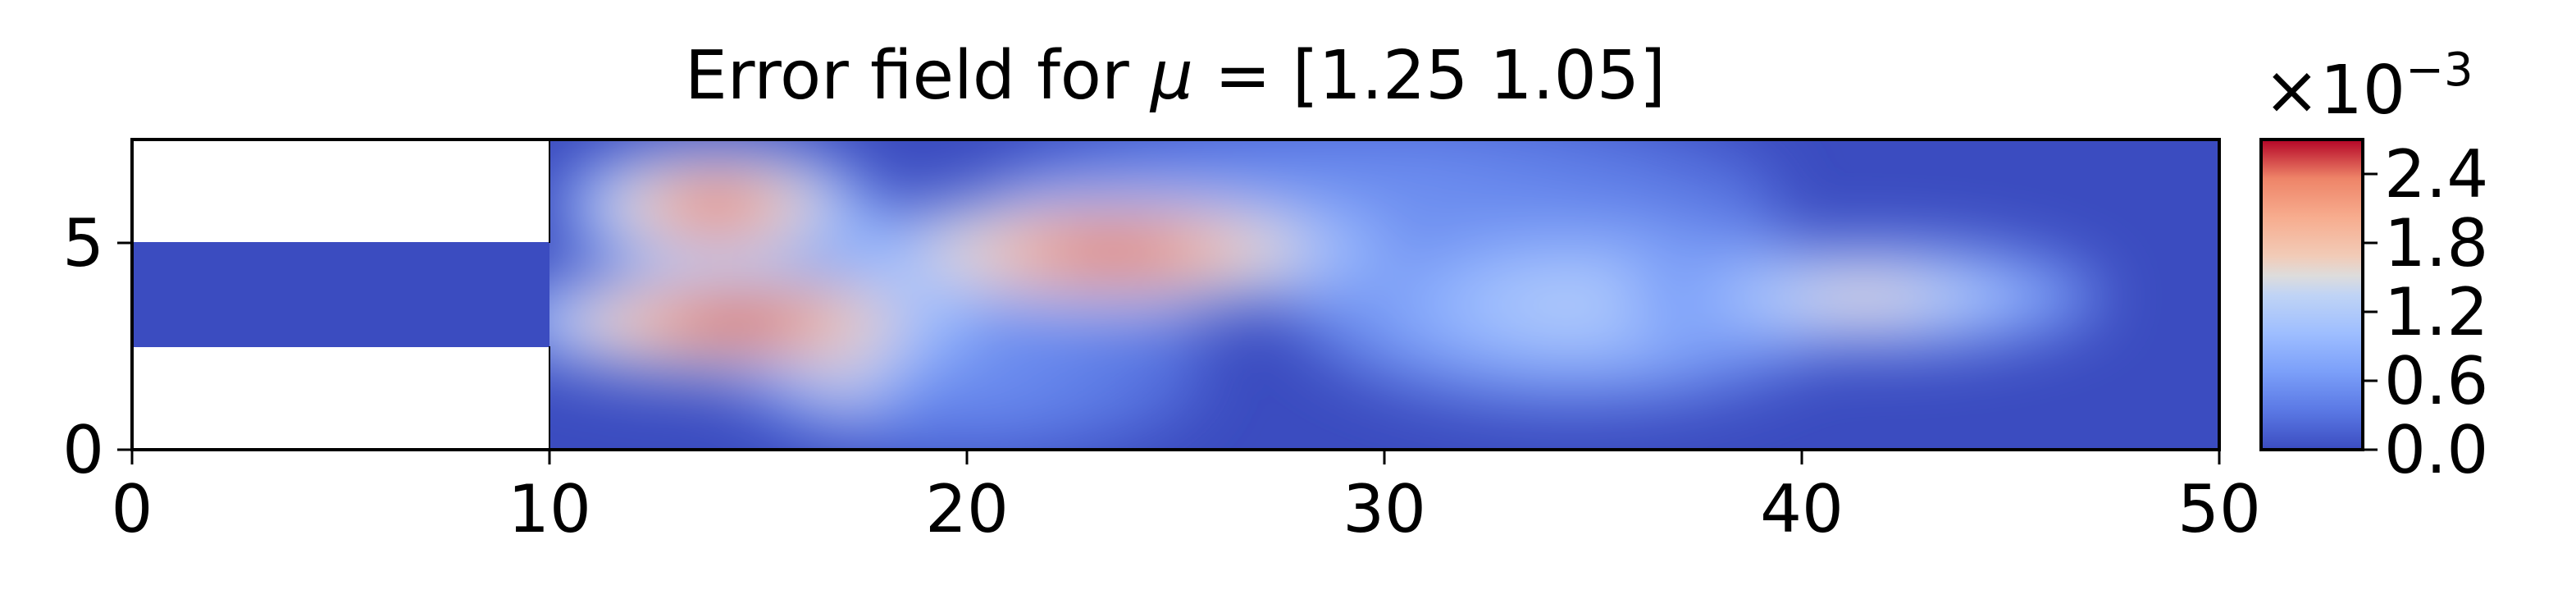 The image size is (2576, 613). What do you see at coordinates (2436, 450) in the screenshot?
I see `colorbar-tick-label: 0.0` at bounding box center [2436, 450].